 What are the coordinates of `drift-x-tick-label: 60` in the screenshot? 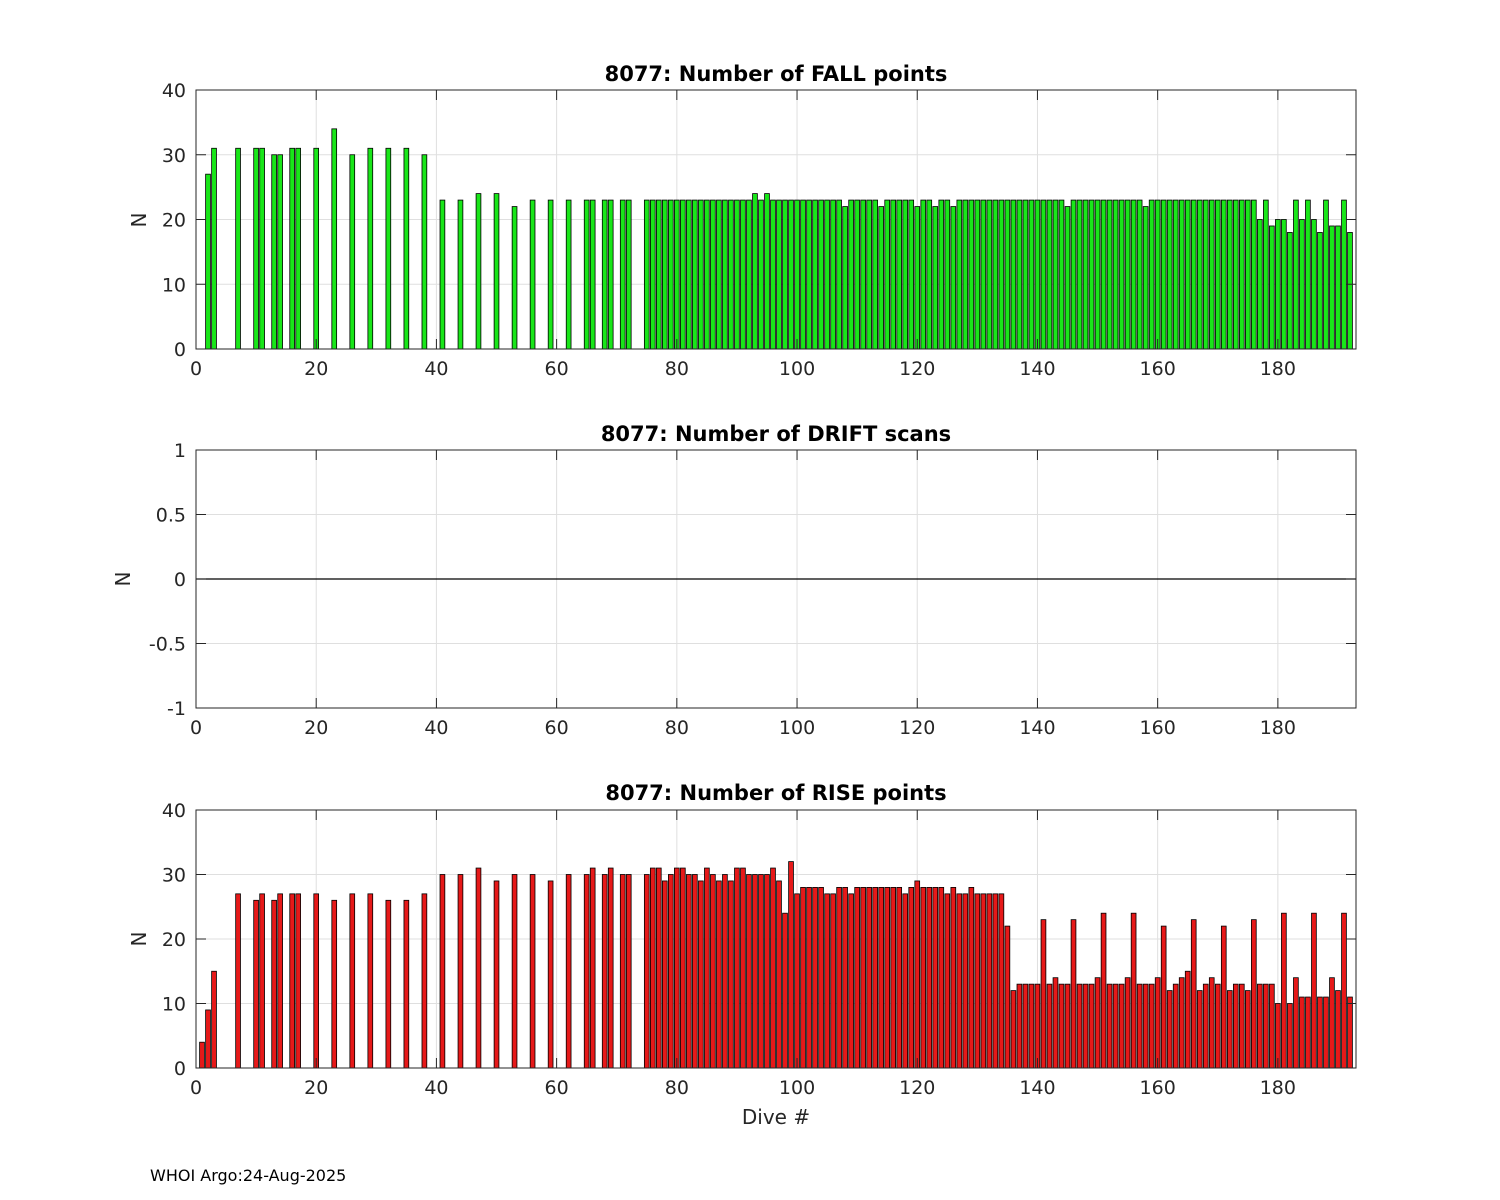 It's located at (557, 728).